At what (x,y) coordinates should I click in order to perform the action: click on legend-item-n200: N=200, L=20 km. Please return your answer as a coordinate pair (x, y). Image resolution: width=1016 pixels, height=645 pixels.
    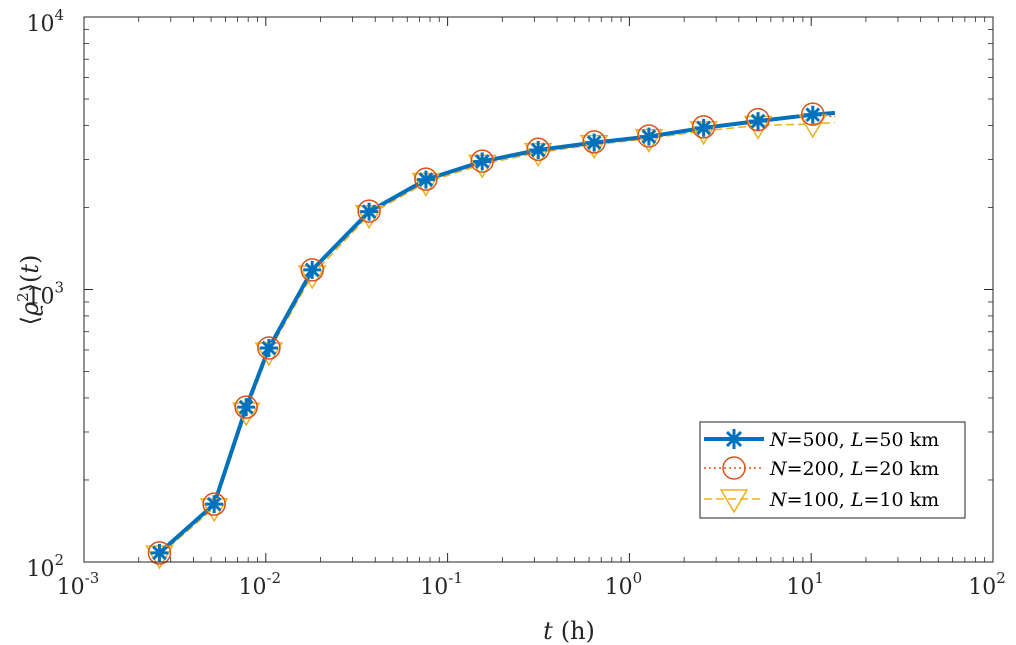
    Looking at the image, I should click on (821, 468).